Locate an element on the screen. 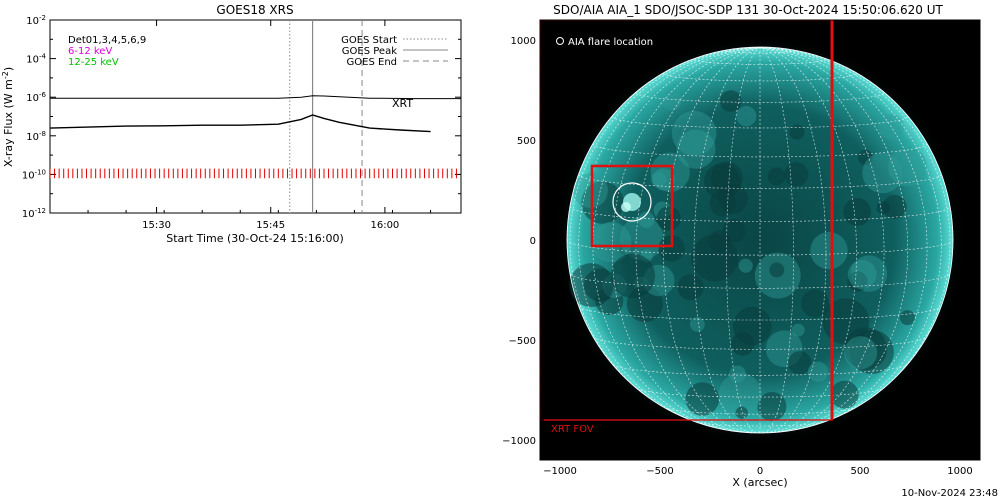 Image resolution: width=1000 pixels, height=500 pixels. goes-y-tick-label: 10⁻⁴ is located at coordinates (36, 59).